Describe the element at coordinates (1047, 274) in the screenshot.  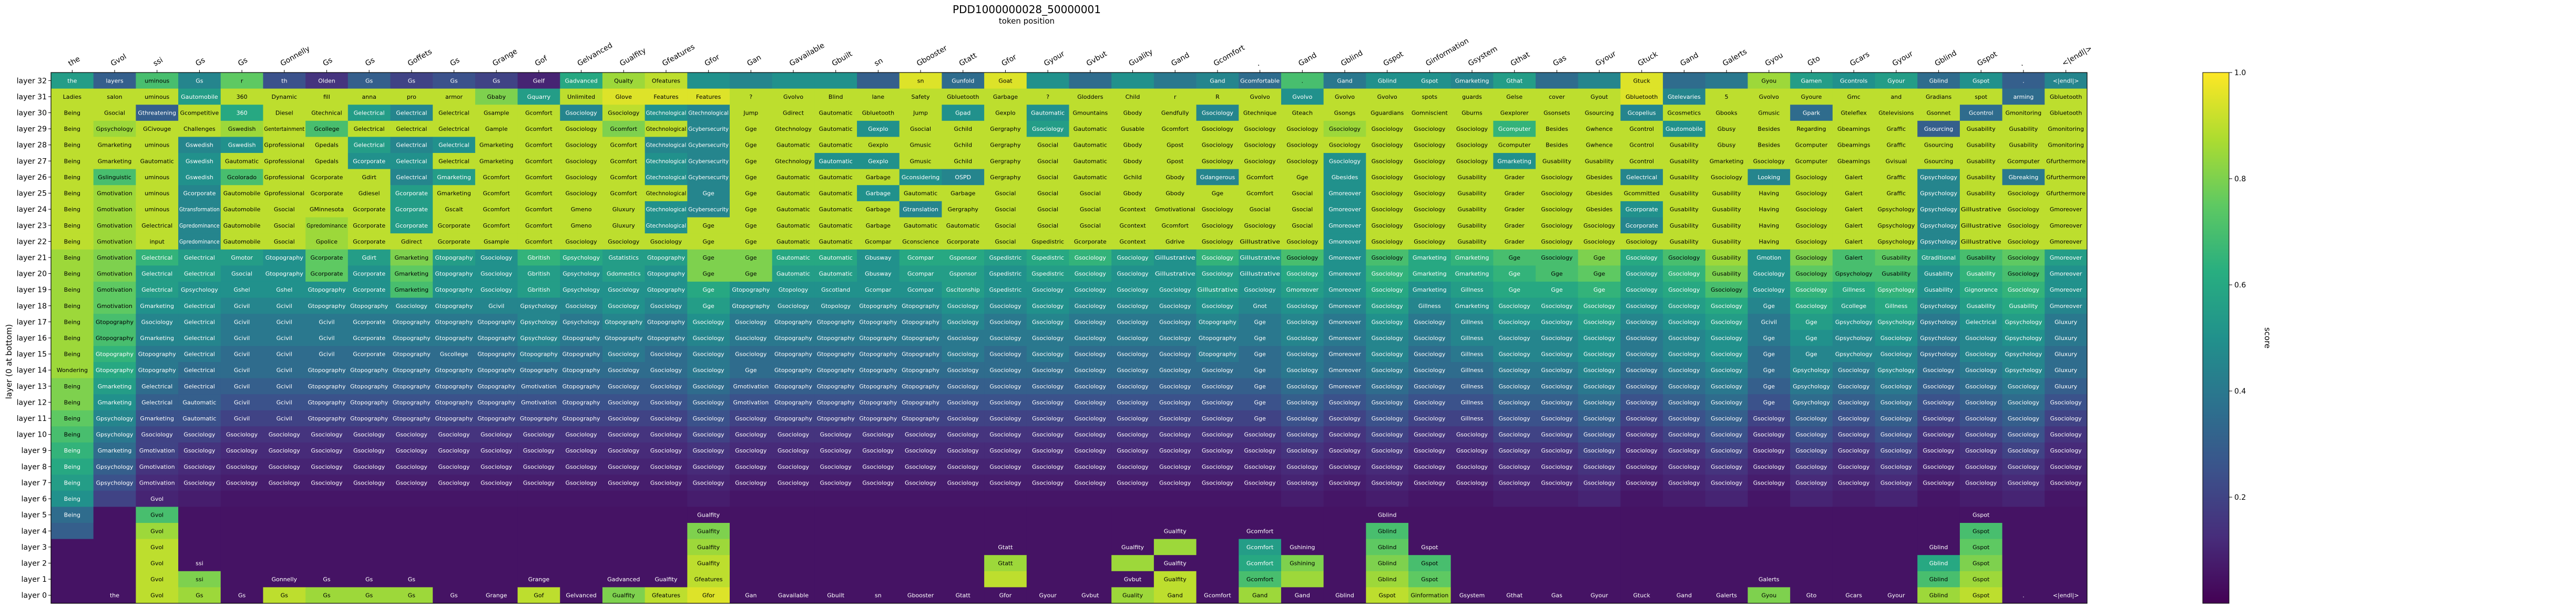
I see `cell-label: Gspedistric` at that location.